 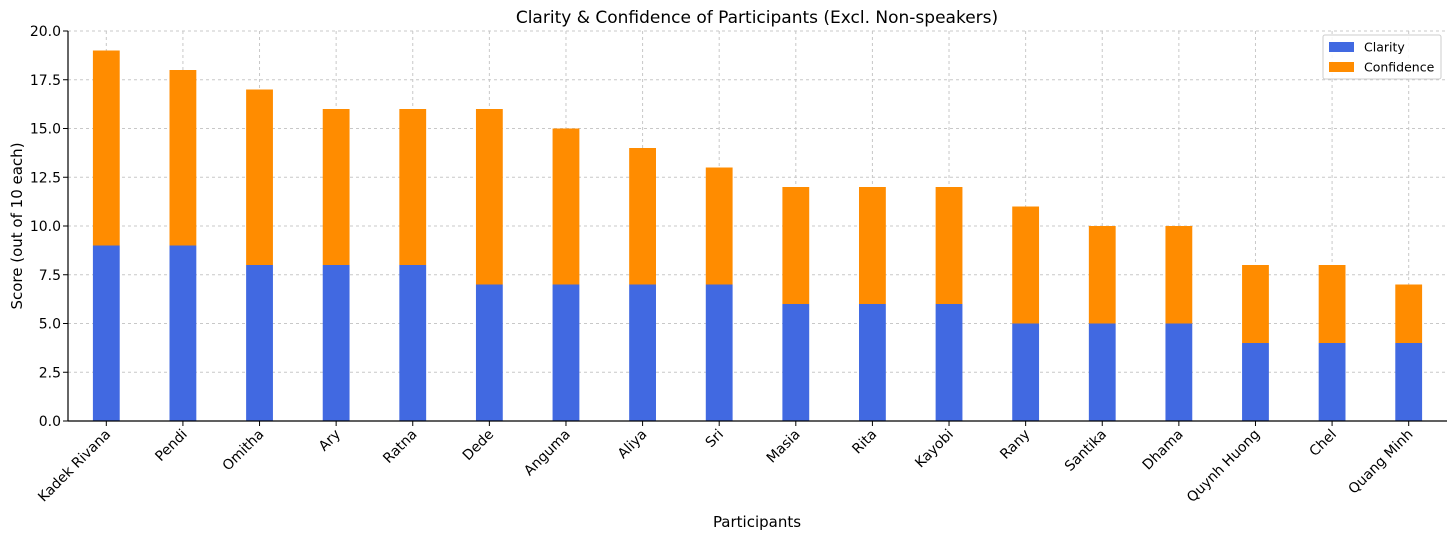 What do you see at coordinates (17, 225) in the screenshot?
I see `y-axis-title: Score (out of 10 each)` at bounding box center [17, 225].